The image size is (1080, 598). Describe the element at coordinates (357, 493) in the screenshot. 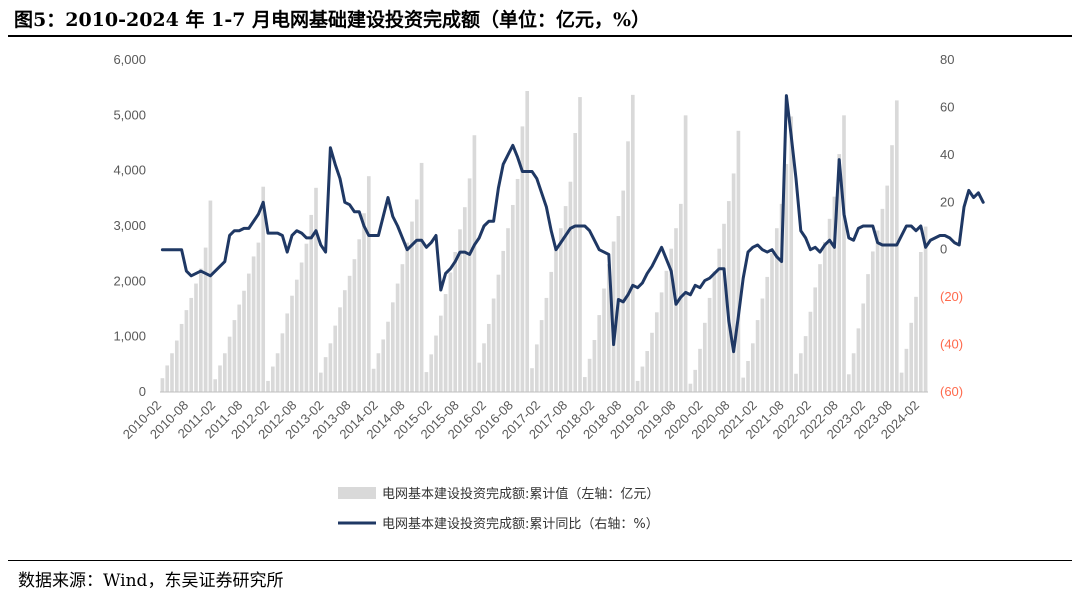

I see `legend-bar-swatch` at that location.